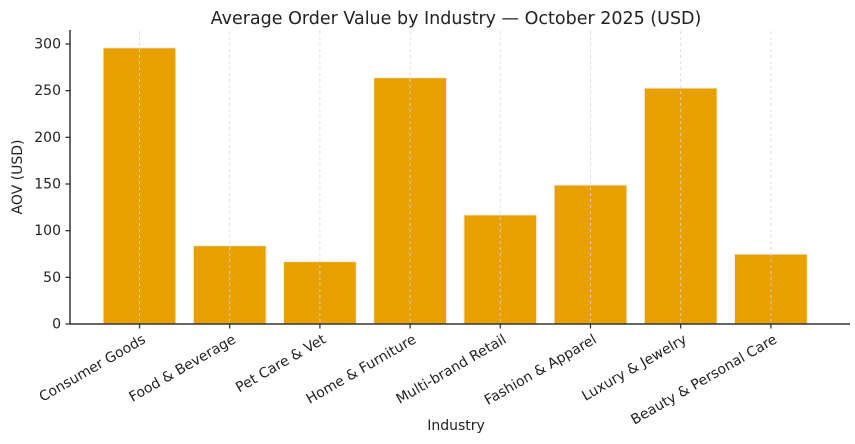  What do you see at coordinates (47, 91) in the screenshot?
I see `y-tick-label: 250` at bounding box center [47, 91].